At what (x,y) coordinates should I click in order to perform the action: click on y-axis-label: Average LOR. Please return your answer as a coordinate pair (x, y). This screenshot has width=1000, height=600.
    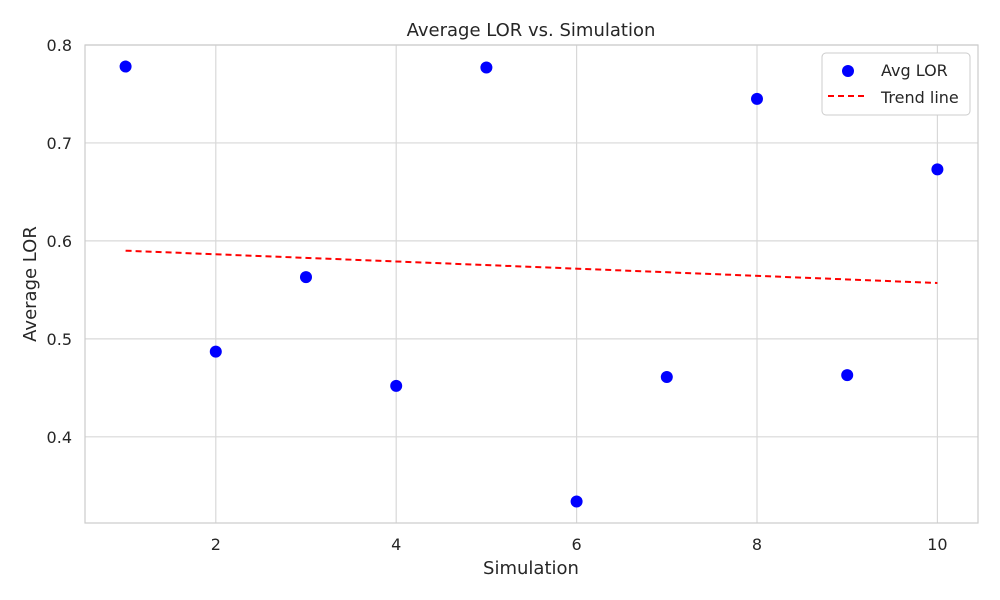
    Looking at the image, I should click on (30, 284).